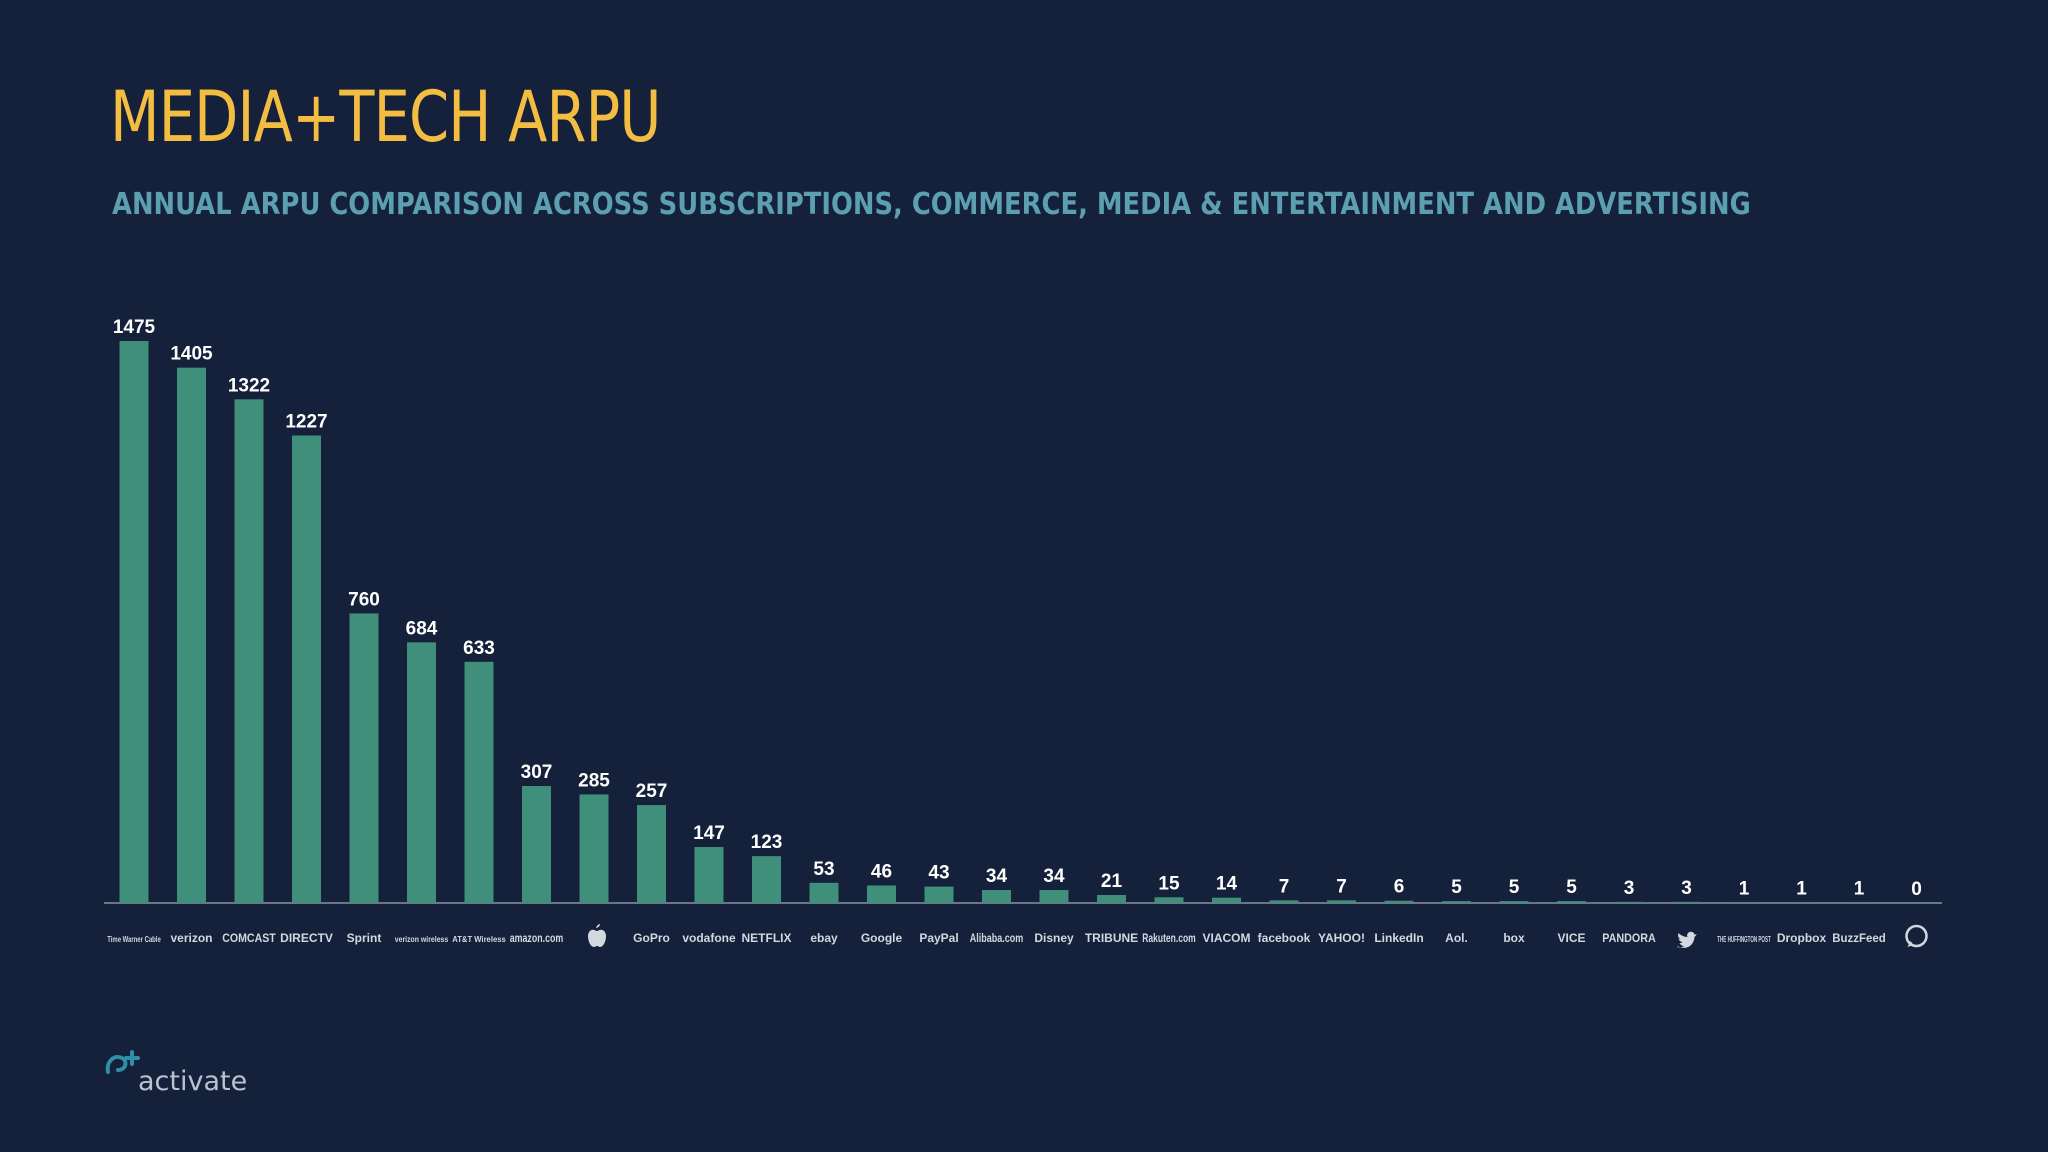 This screenshot has height=1152, width=2048. What do you see at coordinates (1169, 938) in the screenshot?
I see `svg-text: Rakuten.com` at bounding box center [1169, 938].